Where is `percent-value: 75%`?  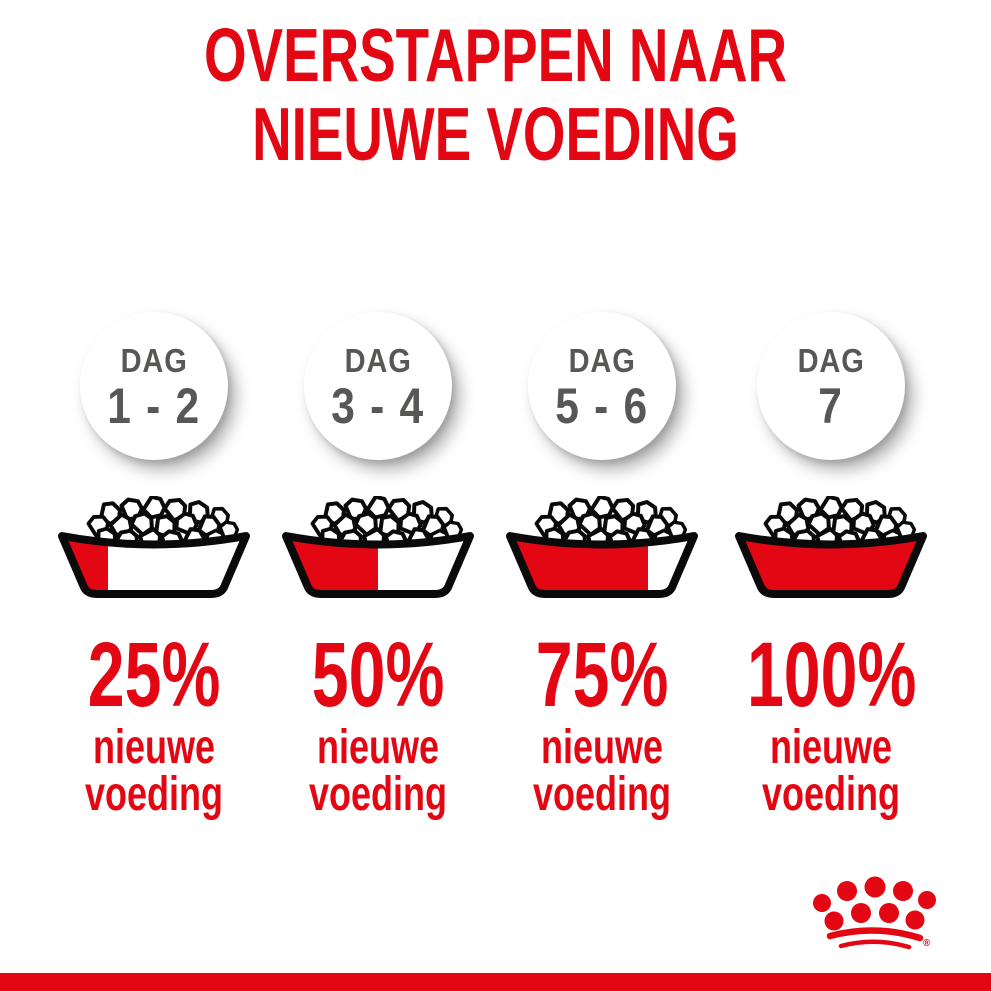 percent-value: 75% is located at coordinates (602, 675).